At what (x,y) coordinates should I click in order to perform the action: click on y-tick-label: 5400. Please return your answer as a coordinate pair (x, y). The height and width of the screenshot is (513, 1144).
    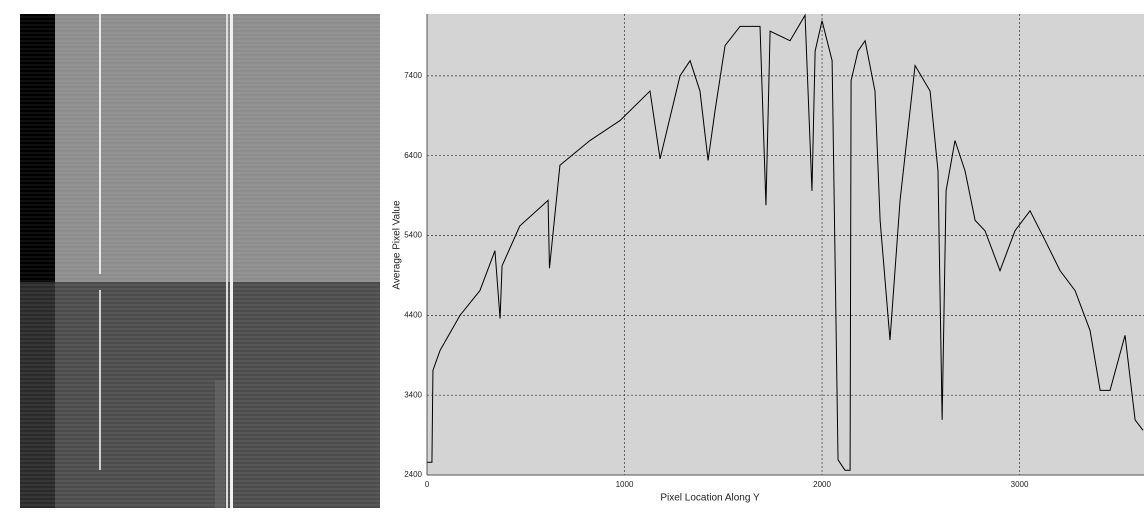
    Looking at the image, I should click on (413, 235).